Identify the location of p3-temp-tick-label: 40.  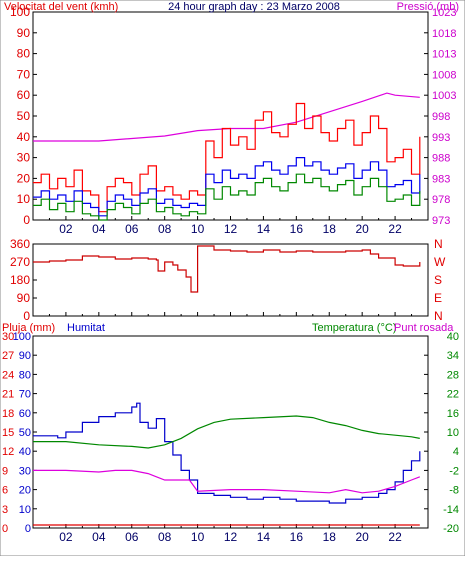
(453, 337).